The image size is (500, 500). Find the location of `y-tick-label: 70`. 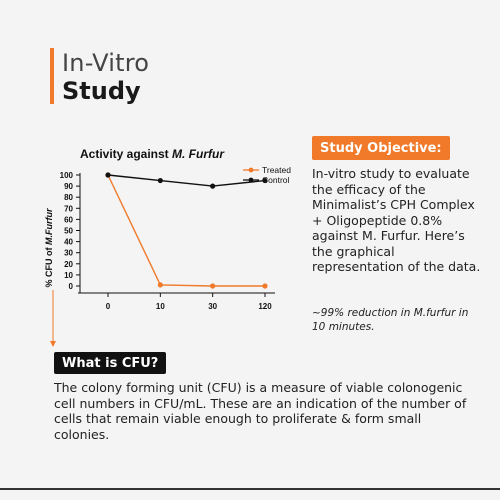

y-tick-label: 70 is located at coordinates (68, 208).